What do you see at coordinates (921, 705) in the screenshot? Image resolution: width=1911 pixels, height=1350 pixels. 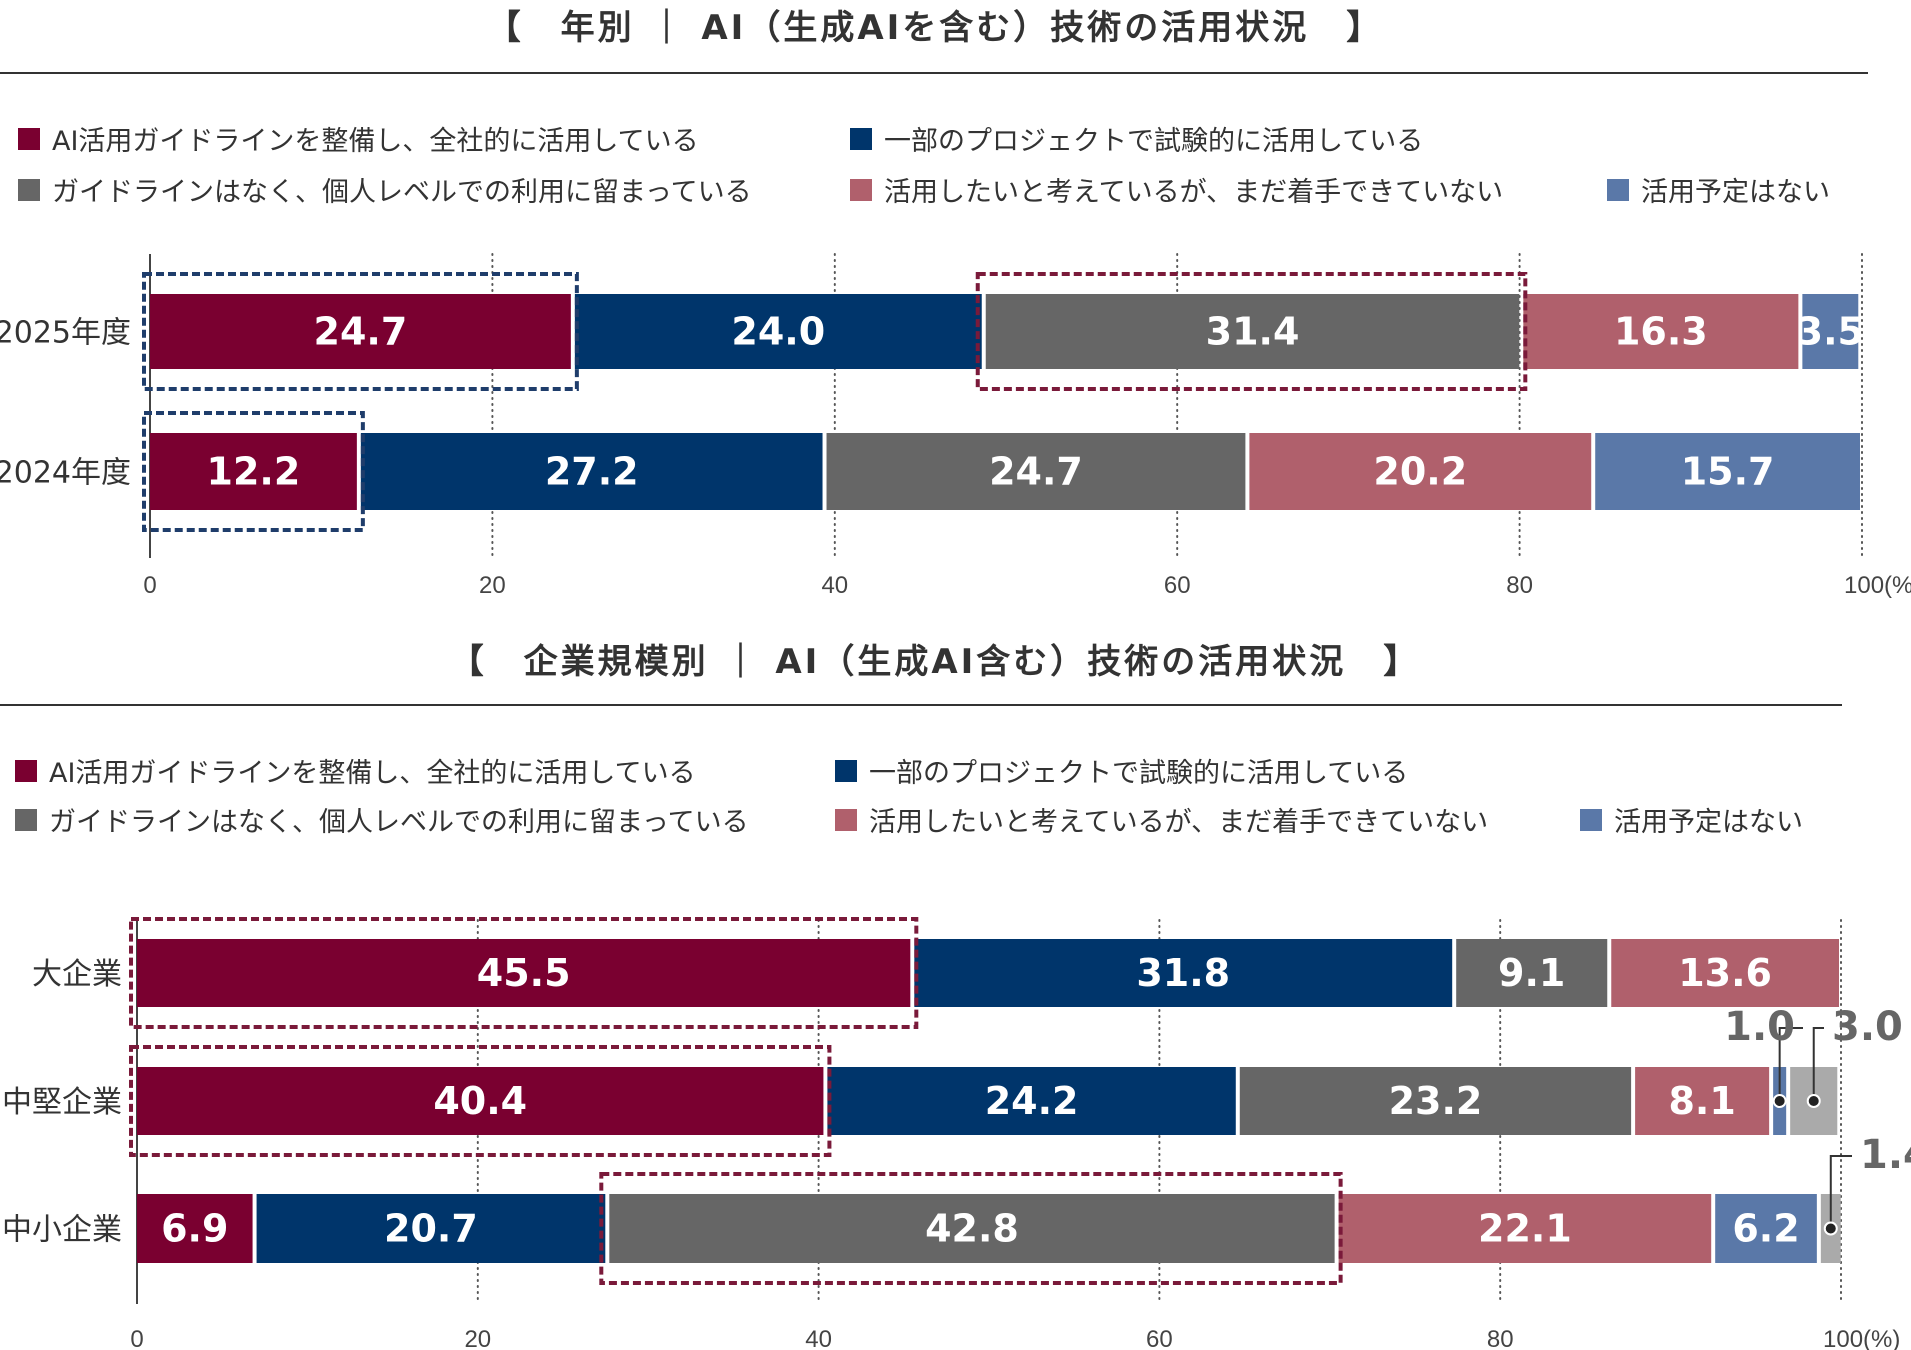 I see `chart2-title-rule` at bounding box center [921, 705].